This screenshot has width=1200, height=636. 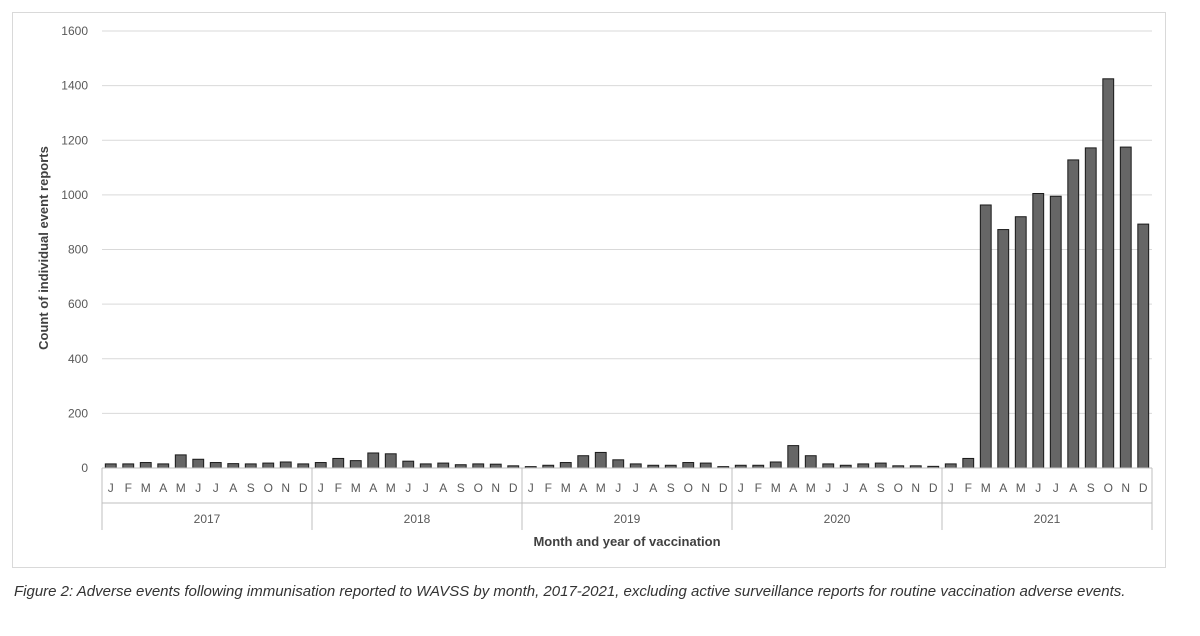 What do you see at coordinates (78, 304) in the screenshot?
I see `y-tick-label: 600` at bounding box center [78, 304].